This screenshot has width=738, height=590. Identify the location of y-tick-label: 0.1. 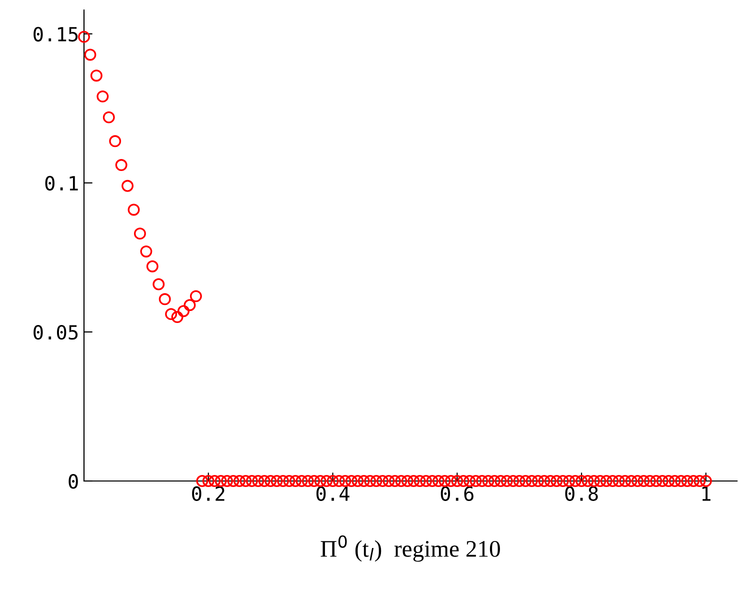
(61, 183).